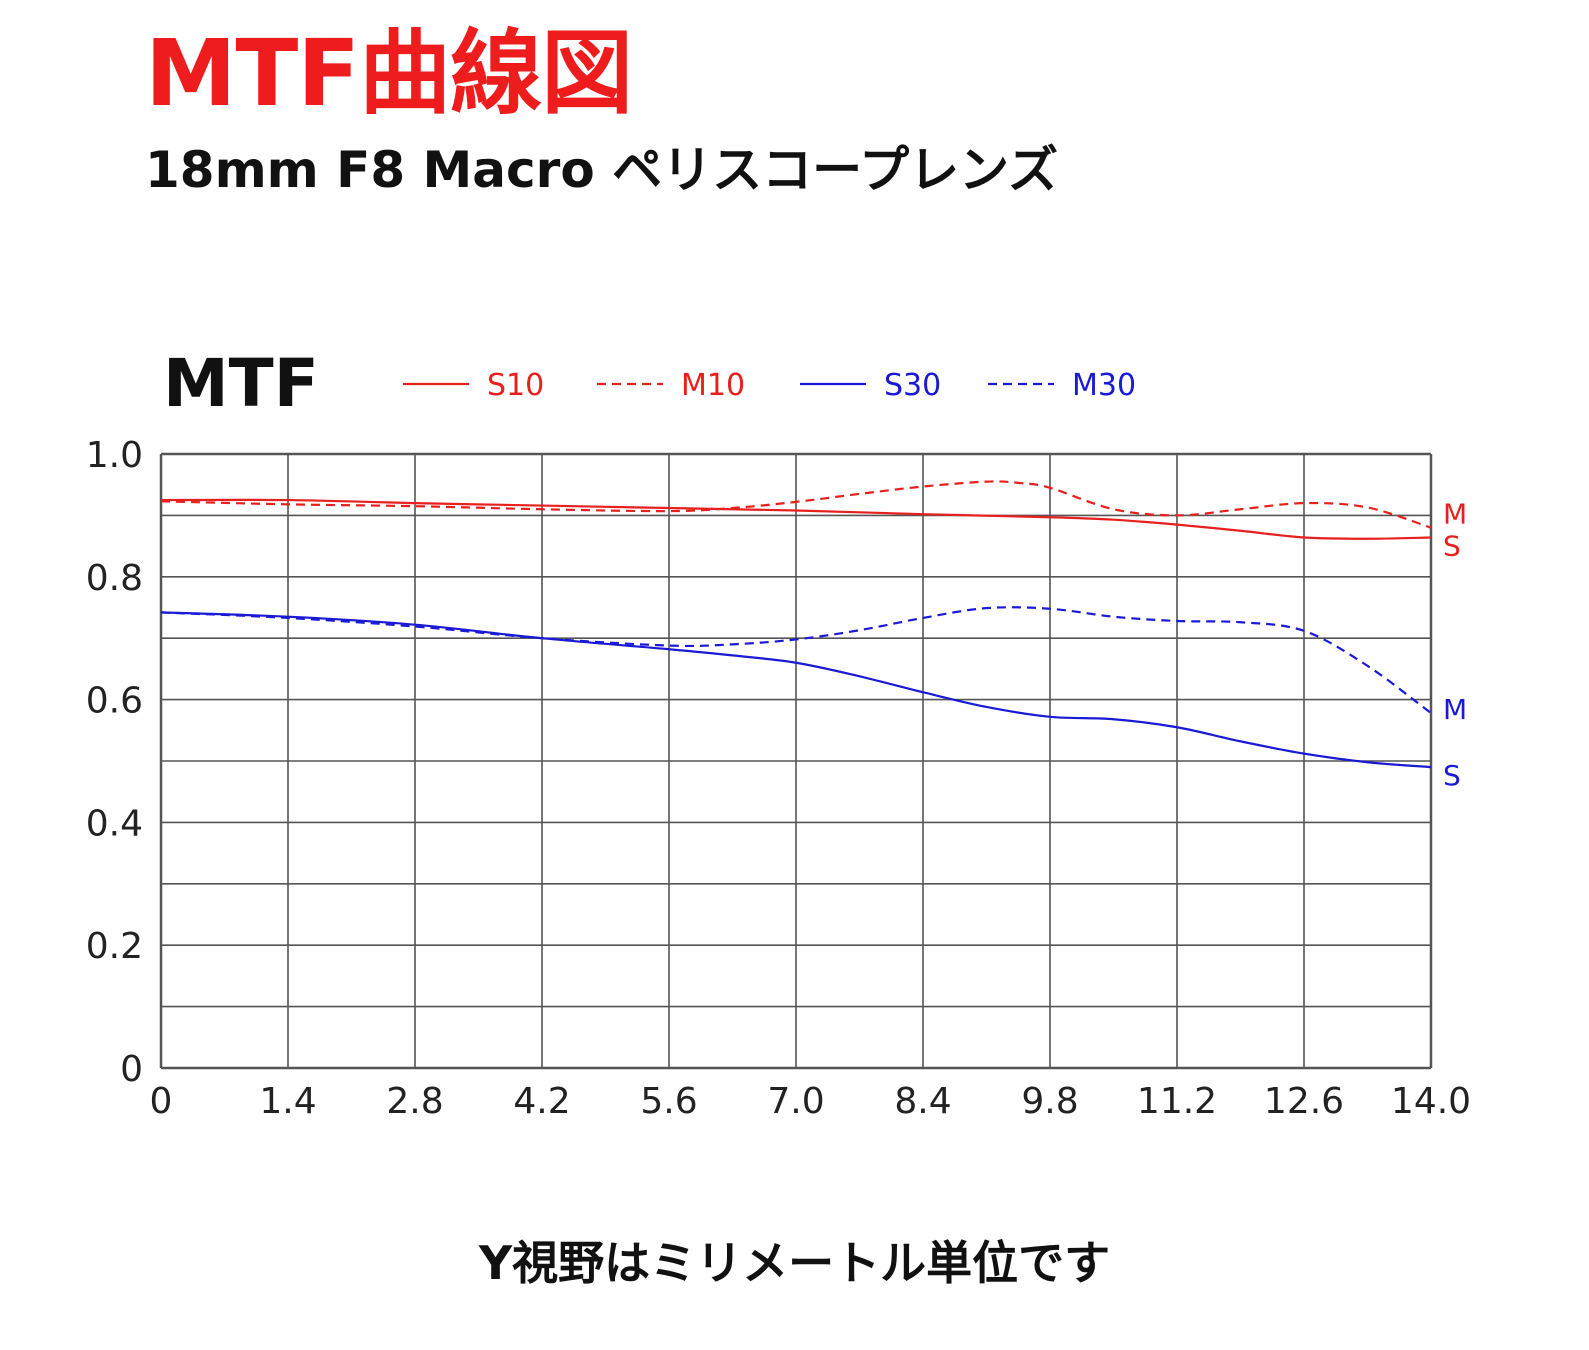 Image resolution: width=1589 pixels, height=1350 pixels. I want to click on x-tick-label: 0, so click(161, 1101).